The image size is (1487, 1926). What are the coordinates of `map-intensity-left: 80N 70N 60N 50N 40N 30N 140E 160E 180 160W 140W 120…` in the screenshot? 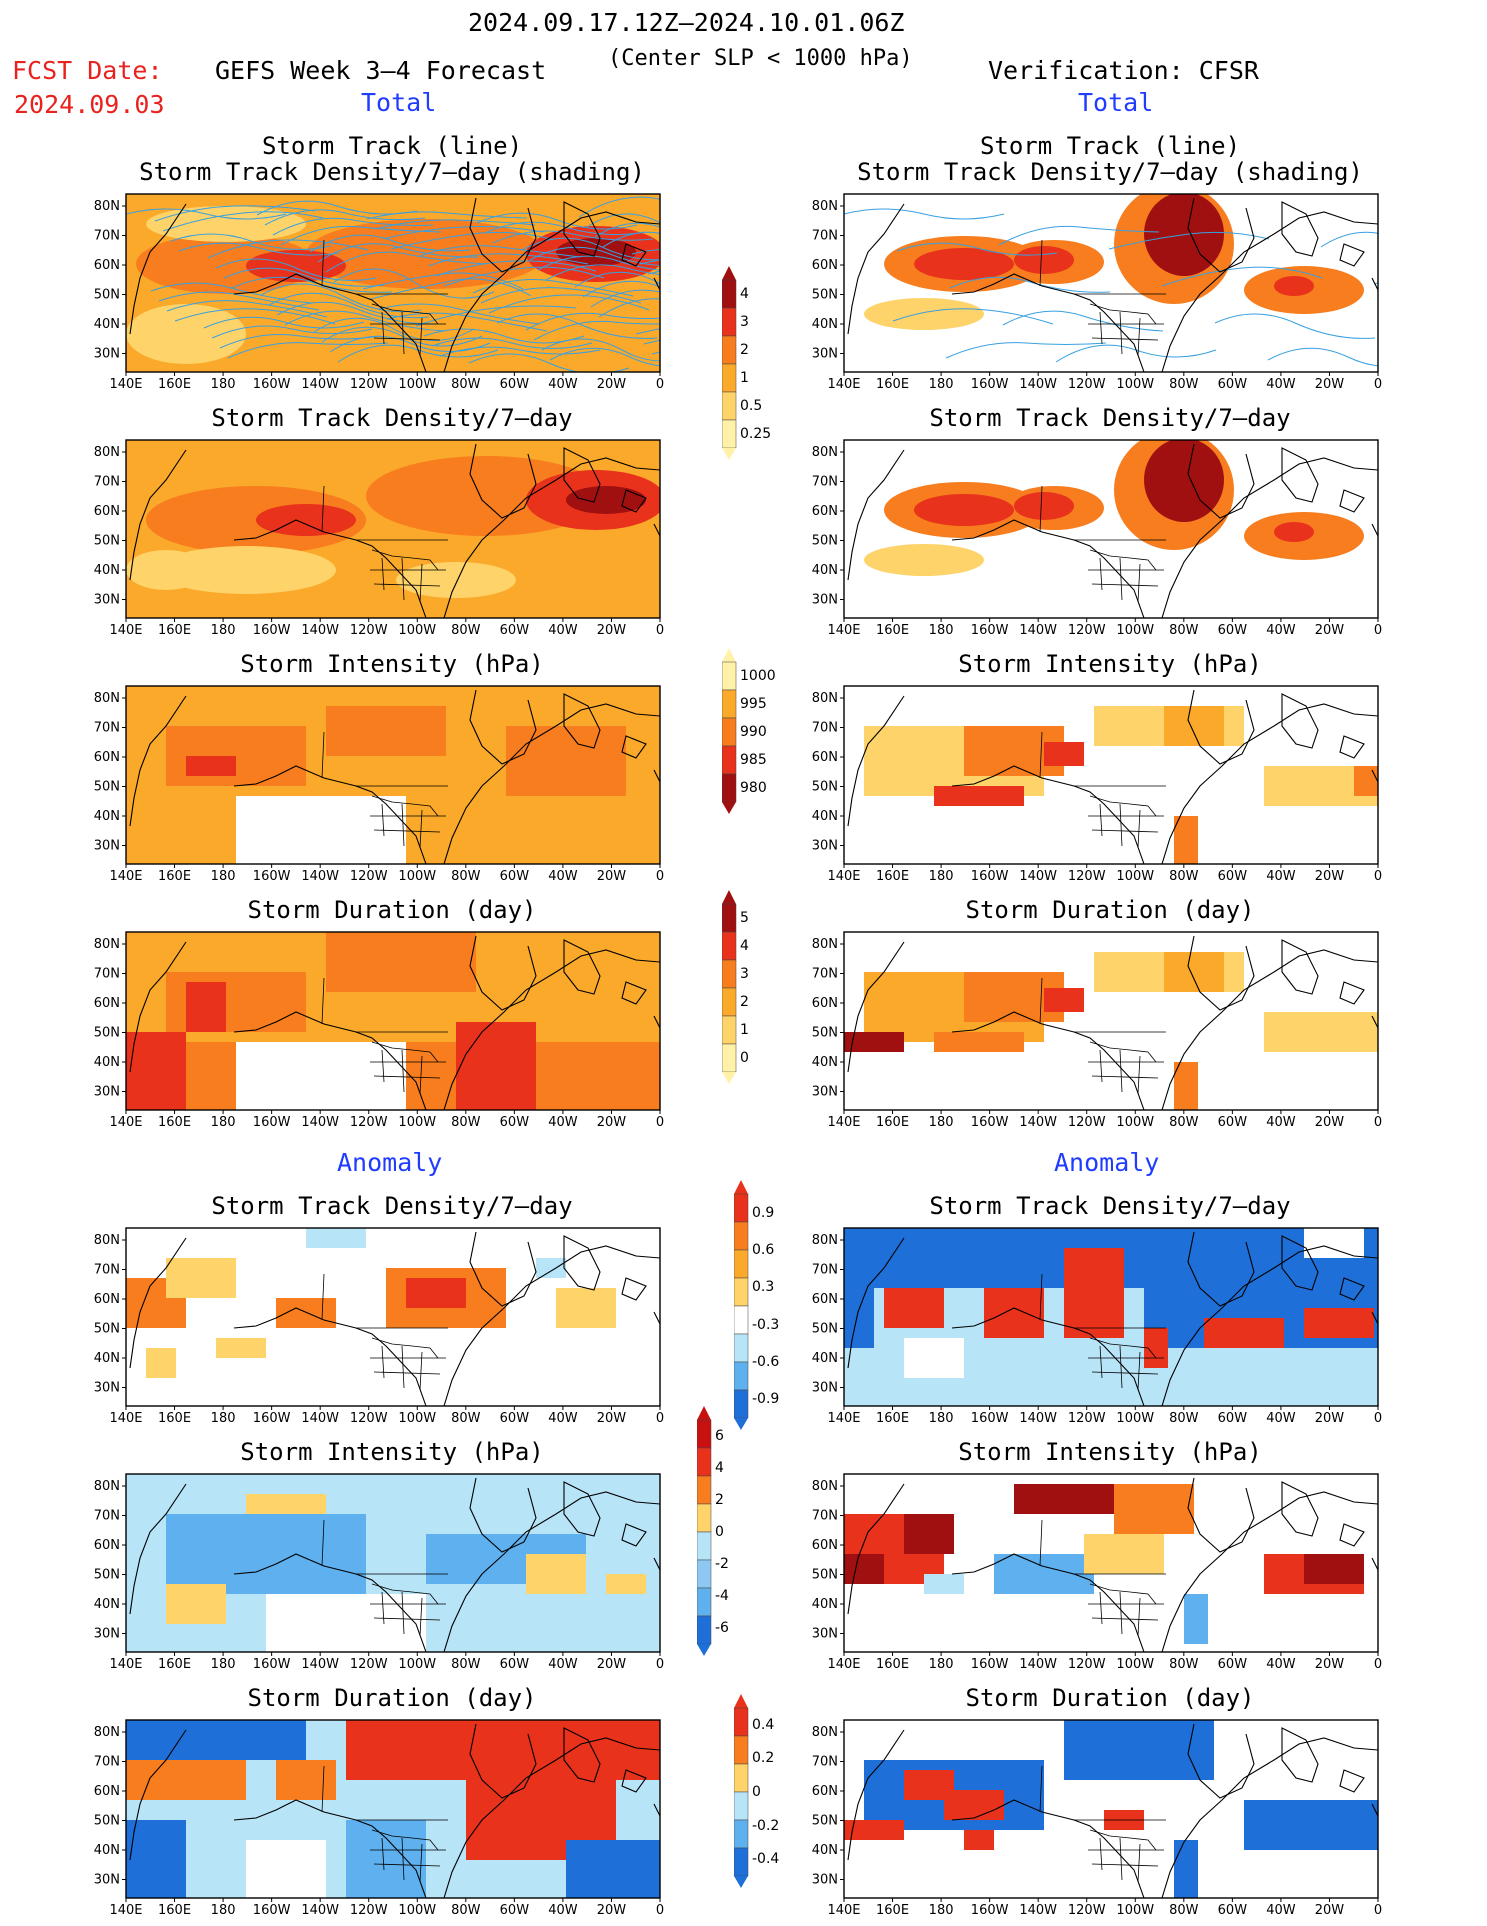 It's located at (372, 787).